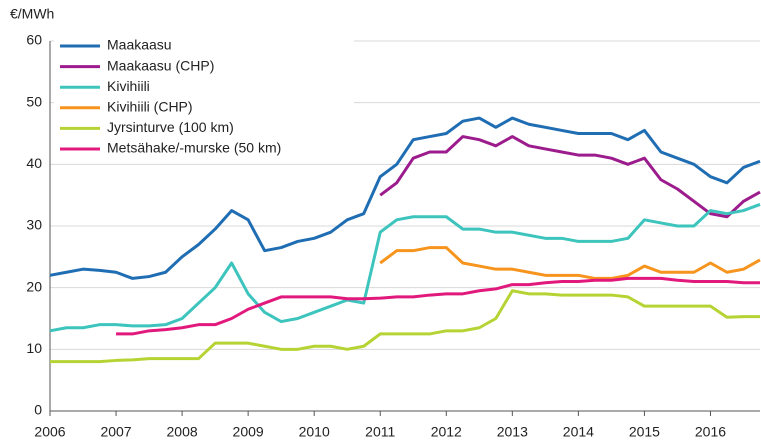 The height and width of the screenshot is (447, 761). What do you see at coordinates (49, 432) in the screenshot?
I see `x-tick-label: 2006` at bounding box center [49, 432].